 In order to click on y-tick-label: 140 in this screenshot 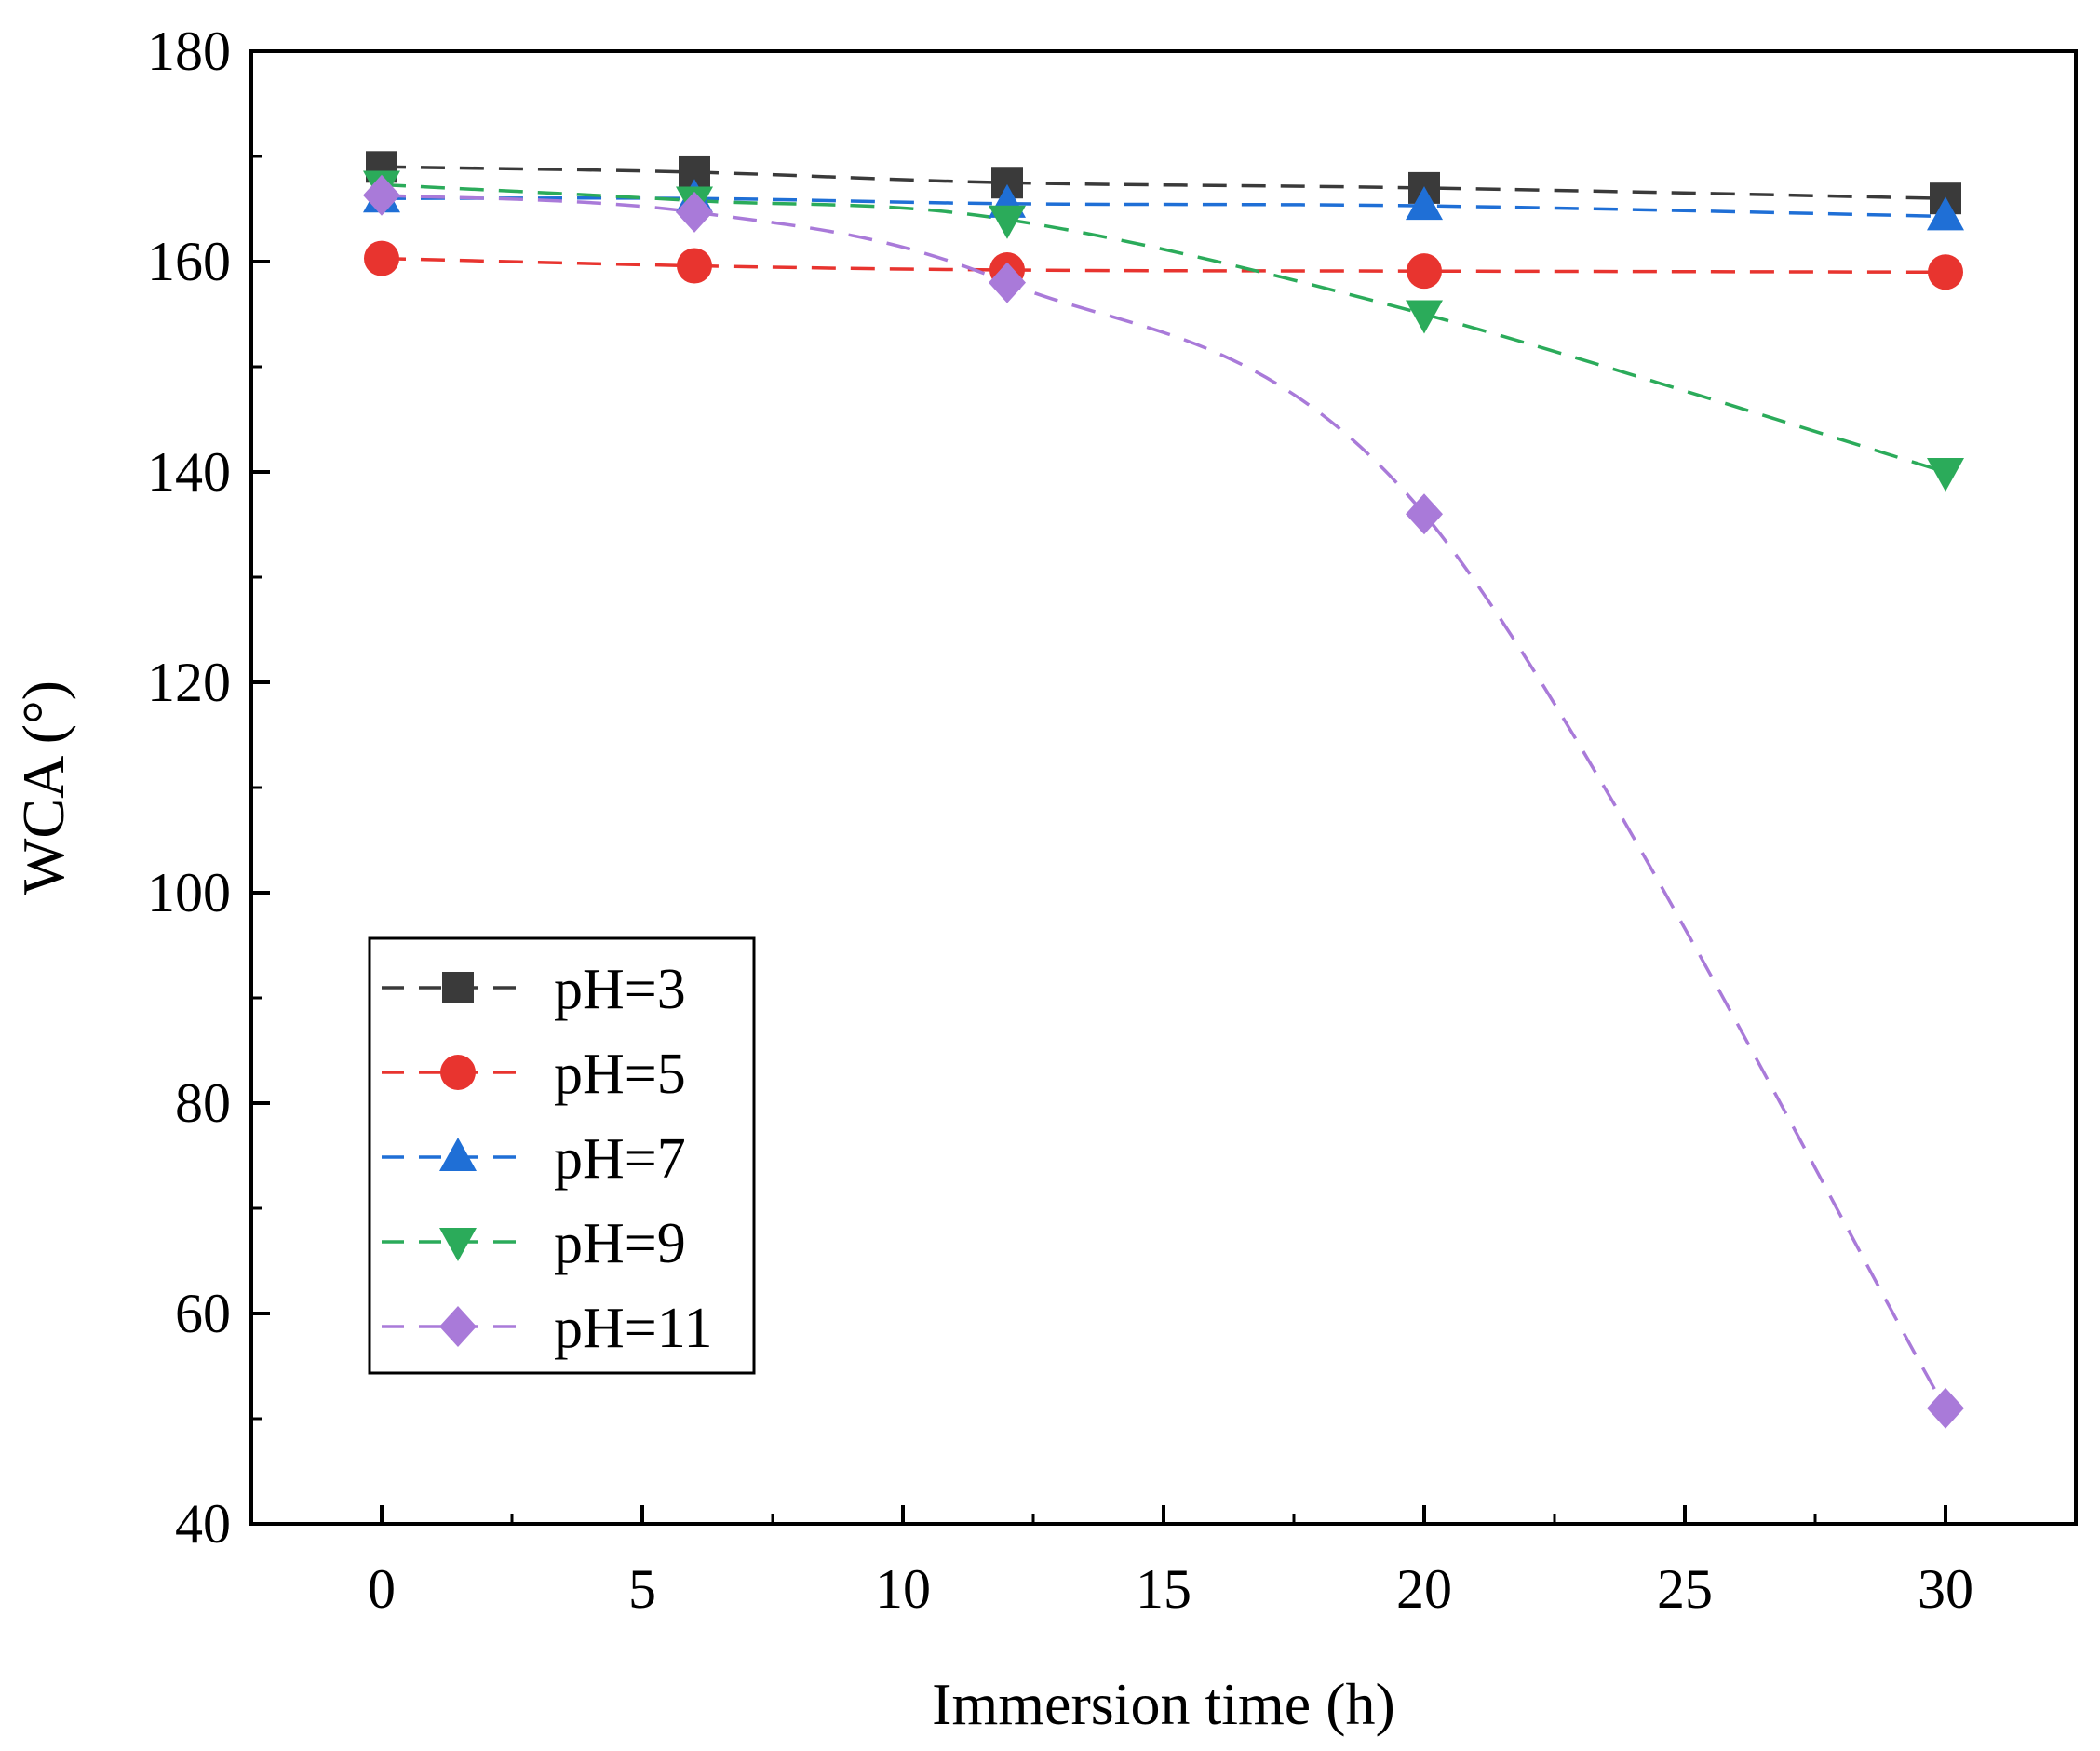, I will do `click(189, 472)`.